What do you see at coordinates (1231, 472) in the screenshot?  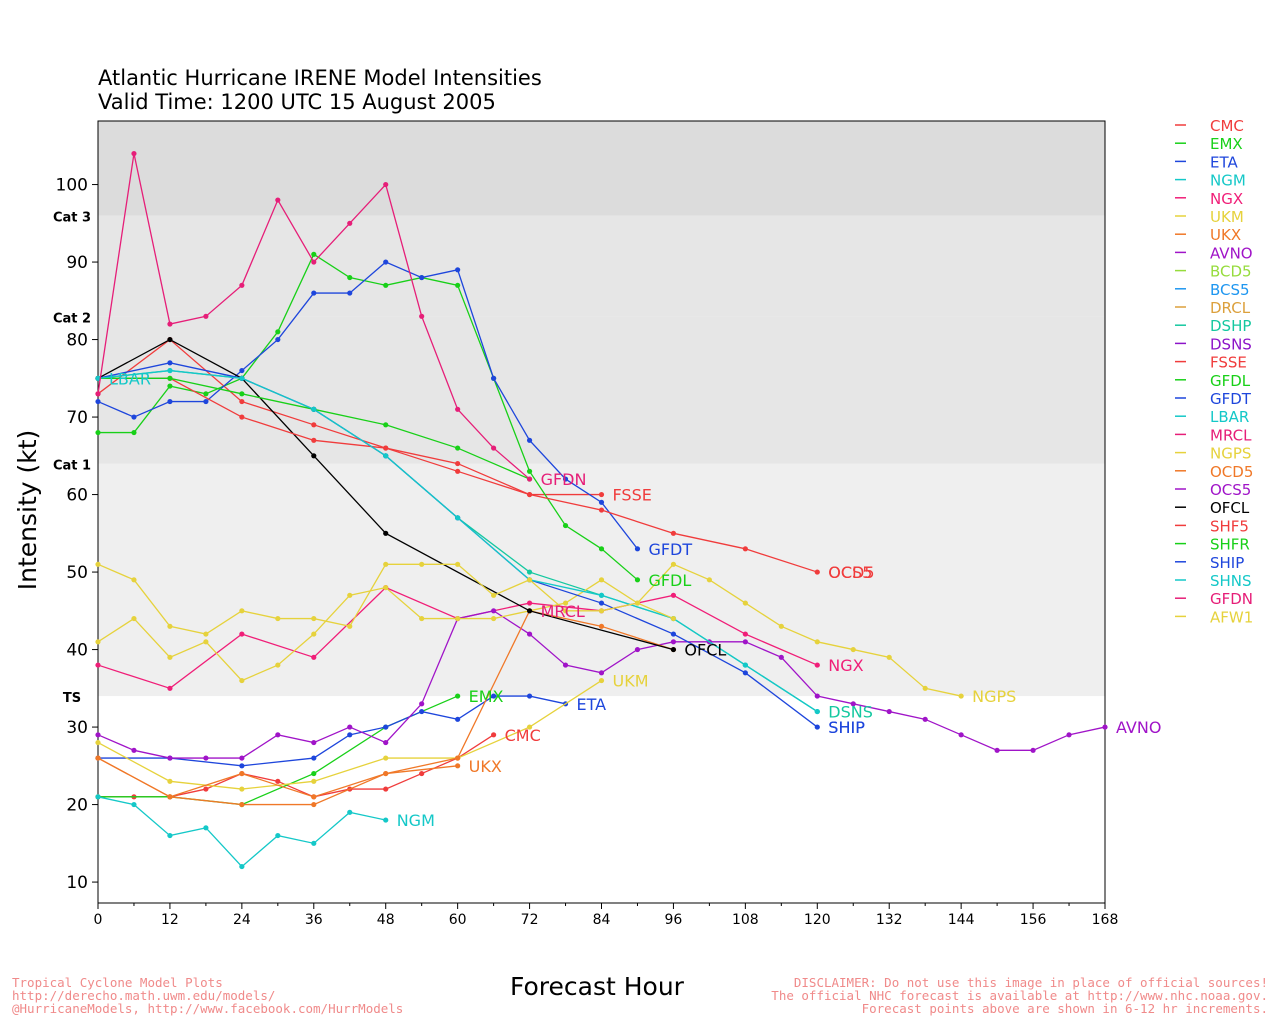 I see `legend-label-ocd5: OCD5` at bounding box center [1231, 472].